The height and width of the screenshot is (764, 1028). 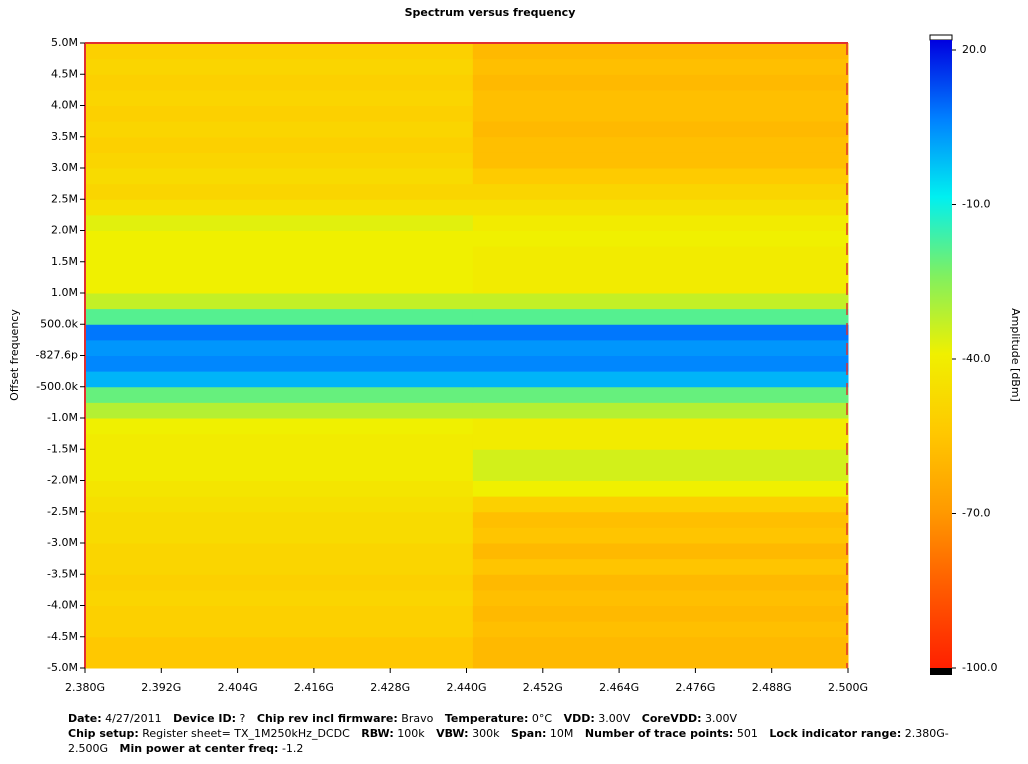 What do you see at coordinates (671, 718) in the screenshot?
I see `footer-label: CoreVDD:` at bounding box center [671, 718].